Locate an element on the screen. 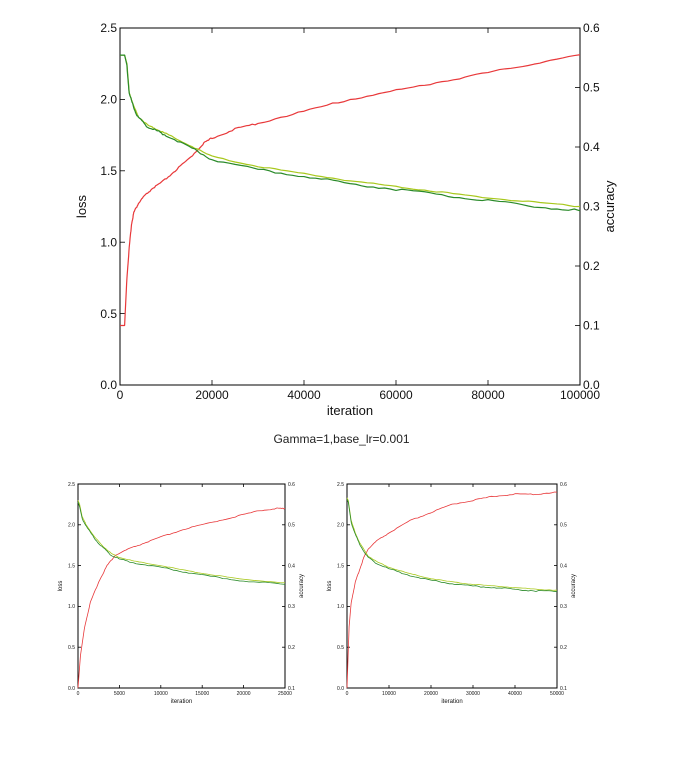 This screenshot has height=760, width=683. x-tick-label: 50000 is located at coordinates (557, 694).